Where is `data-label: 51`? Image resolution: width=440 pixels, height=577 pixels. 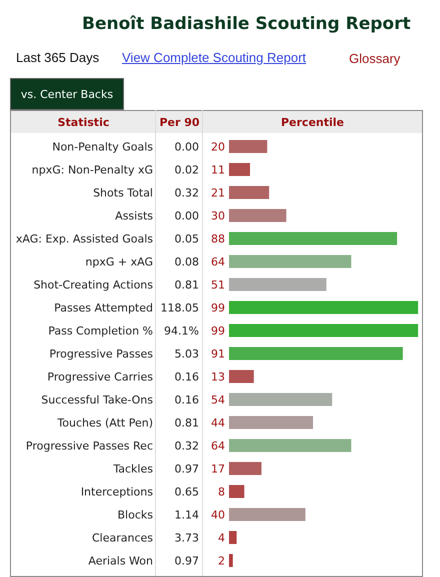
data-label: 51 is located at coordinates (218, 285).